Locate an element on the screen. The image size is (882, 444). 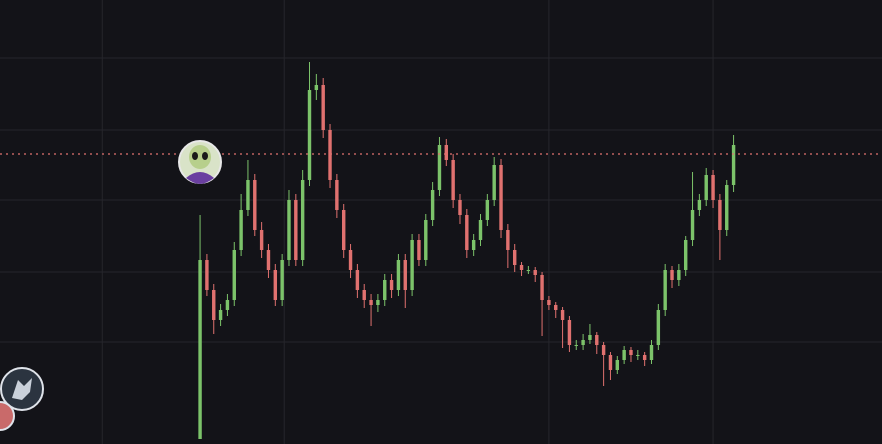
token-avatar is located at coordinates (200, 162).